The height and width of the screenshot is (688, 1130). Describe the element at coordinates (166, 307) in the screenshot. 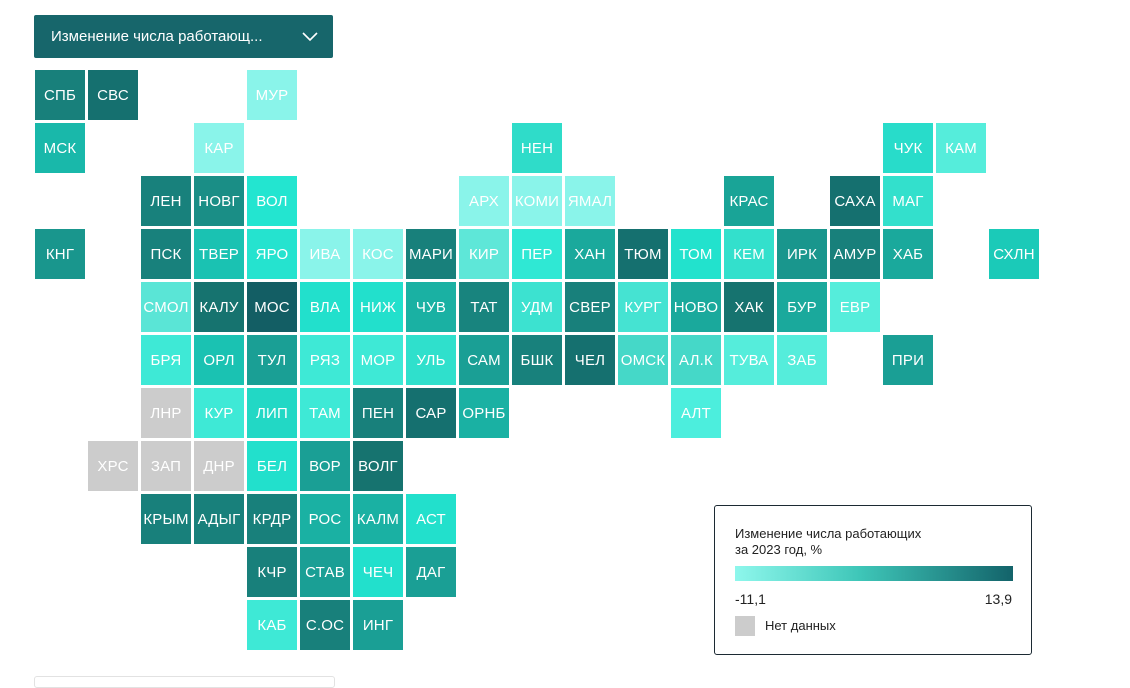

I see `region-tile: СМОЛ` at that location.